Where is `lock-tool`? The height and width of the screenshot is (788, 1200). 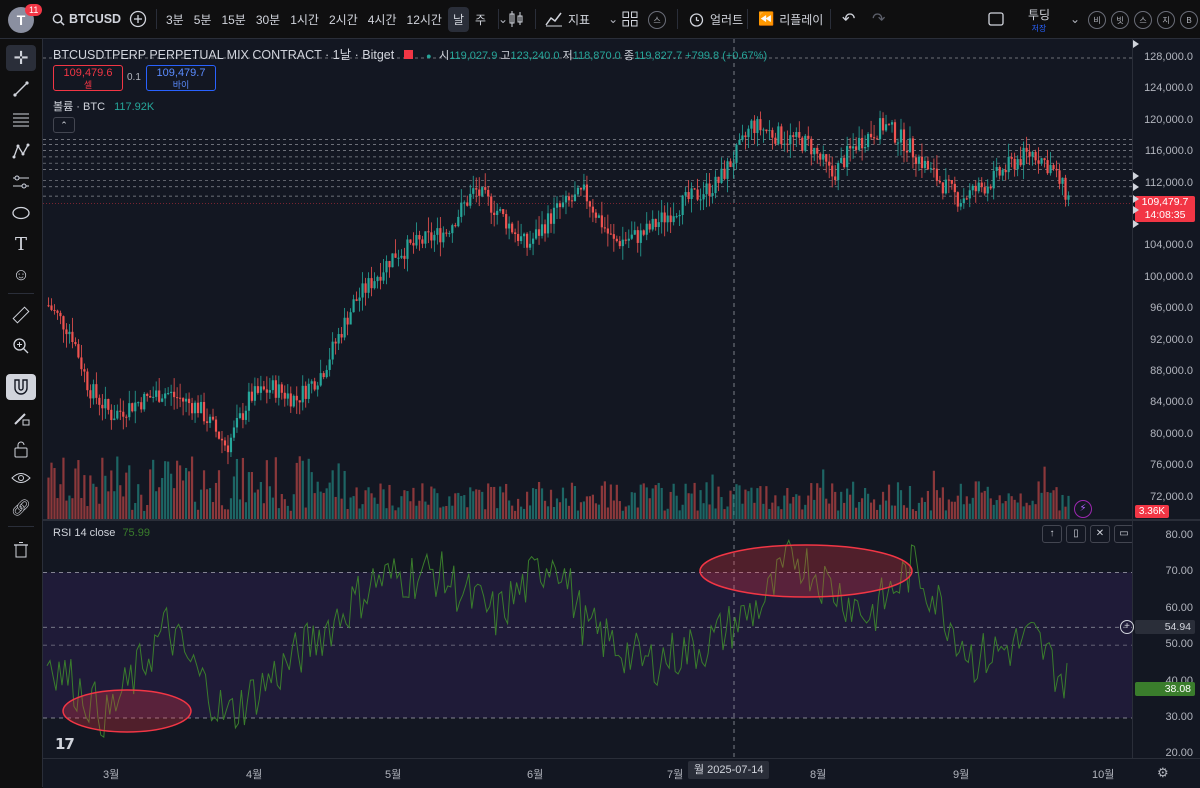 lock-tool is located at coordinates (21, 449).